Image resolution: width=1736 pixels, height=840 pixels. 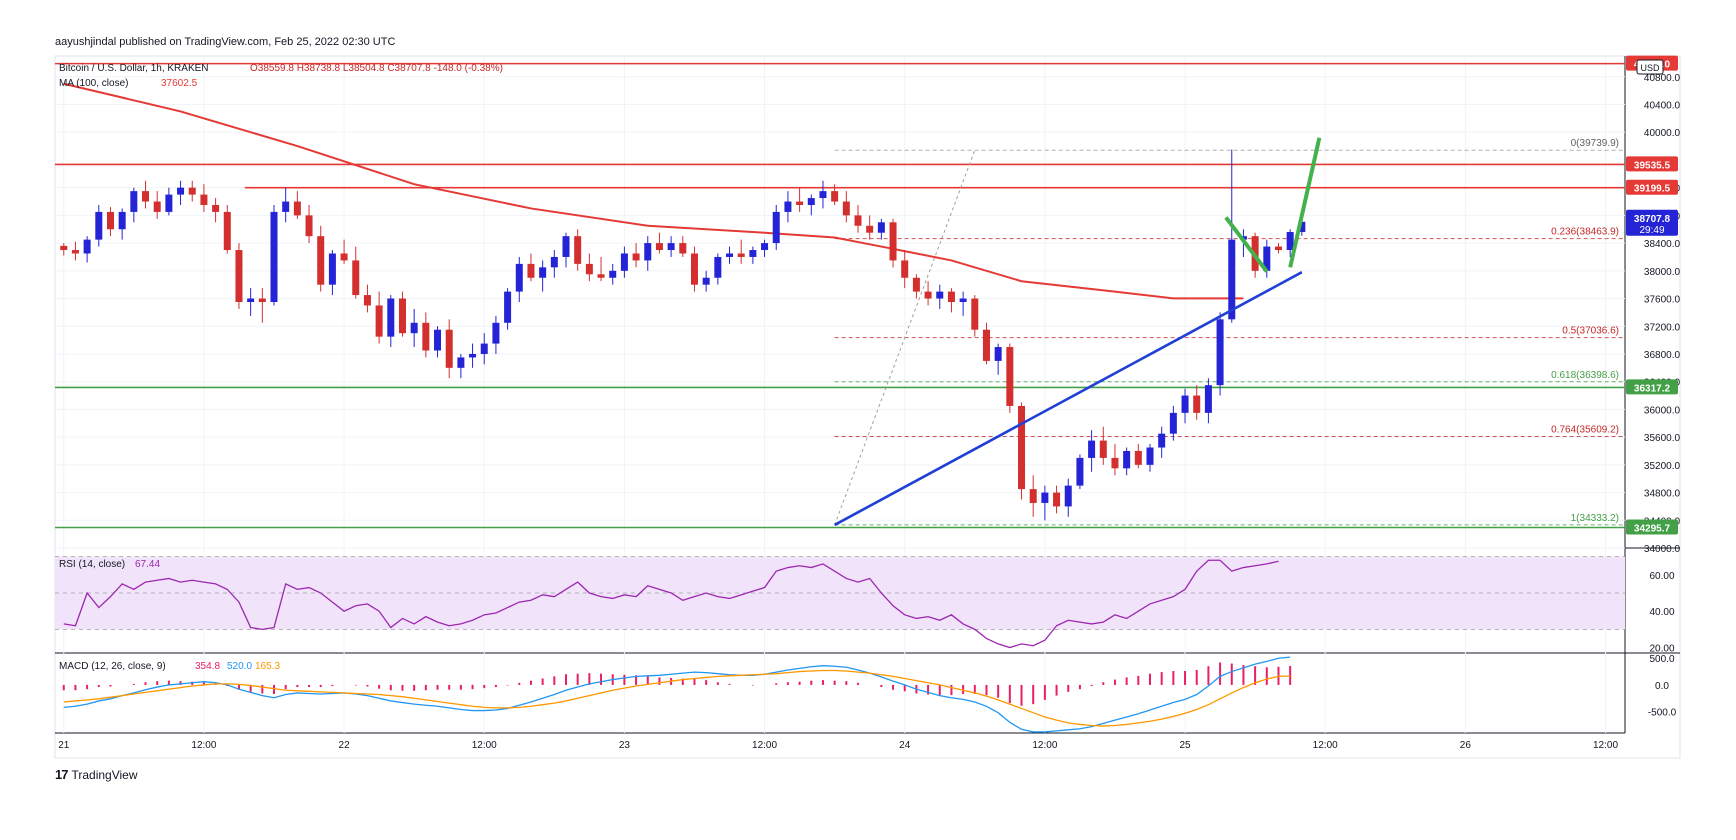 I want to click on fib-level-label: 0.764(35609.2), so click(x=1585, y=429).